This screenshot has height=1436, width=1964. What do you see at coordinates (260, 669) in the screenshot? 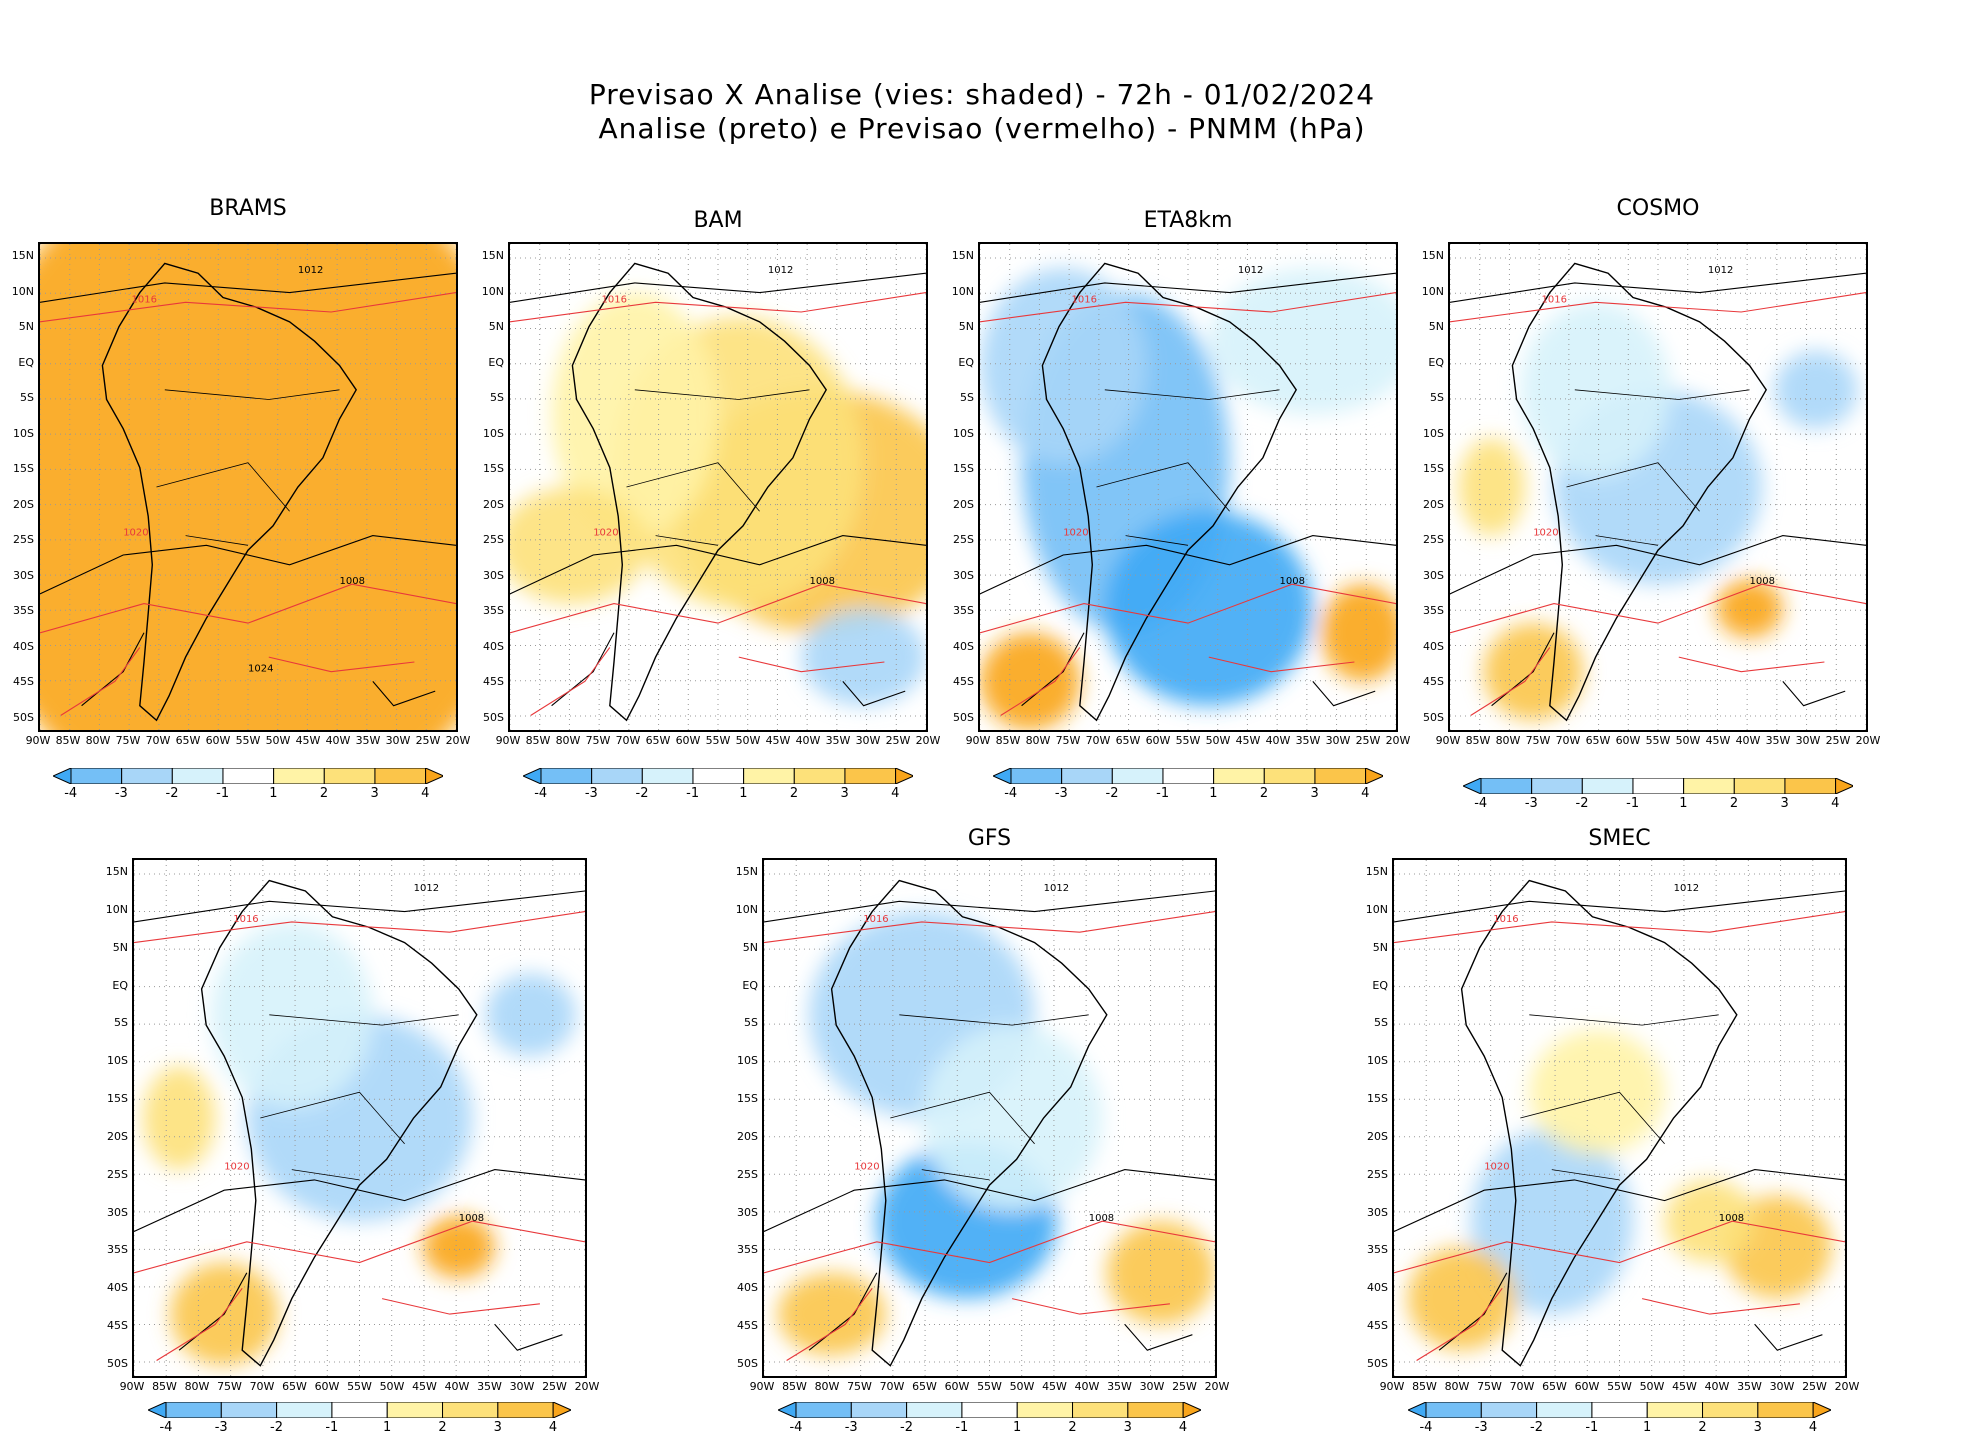
I see `isobar-label: 1024` at bounding box center [260, 669].